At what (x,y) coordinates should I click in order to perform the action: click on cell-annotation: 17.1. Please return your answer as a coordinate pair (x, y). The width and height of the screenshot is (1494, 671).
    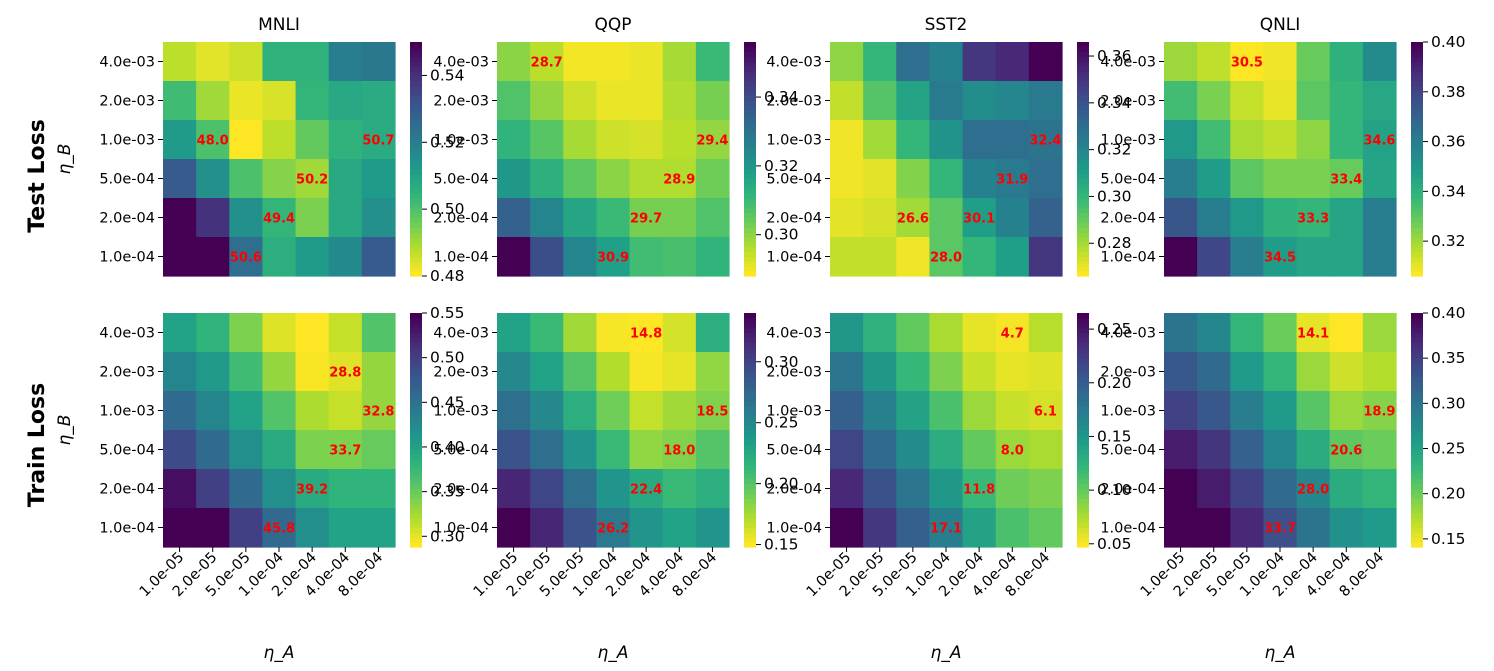
    Looking at the image, I should click on (946, 529).